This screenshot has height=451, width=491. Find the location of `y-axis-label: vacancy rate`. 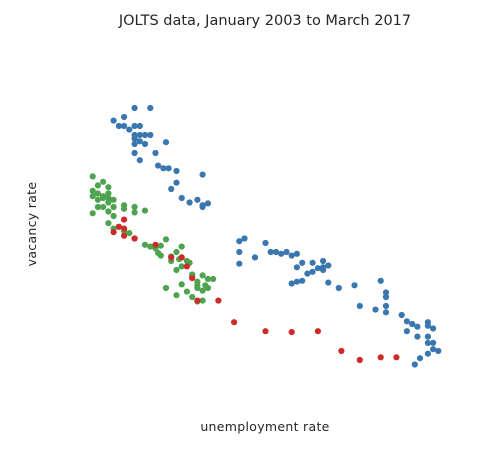

y-axis-label: vacancy rate is located at coordinates (31, 224).